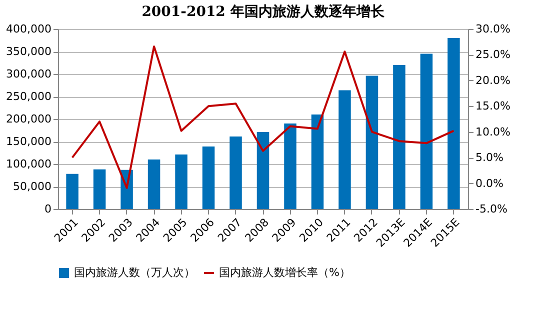 The height and width of the screenshot is (334, 539). Describe the element at coordinates (29, 119) in the screenshot. I see `y-tick-label: 200,000` at that location.